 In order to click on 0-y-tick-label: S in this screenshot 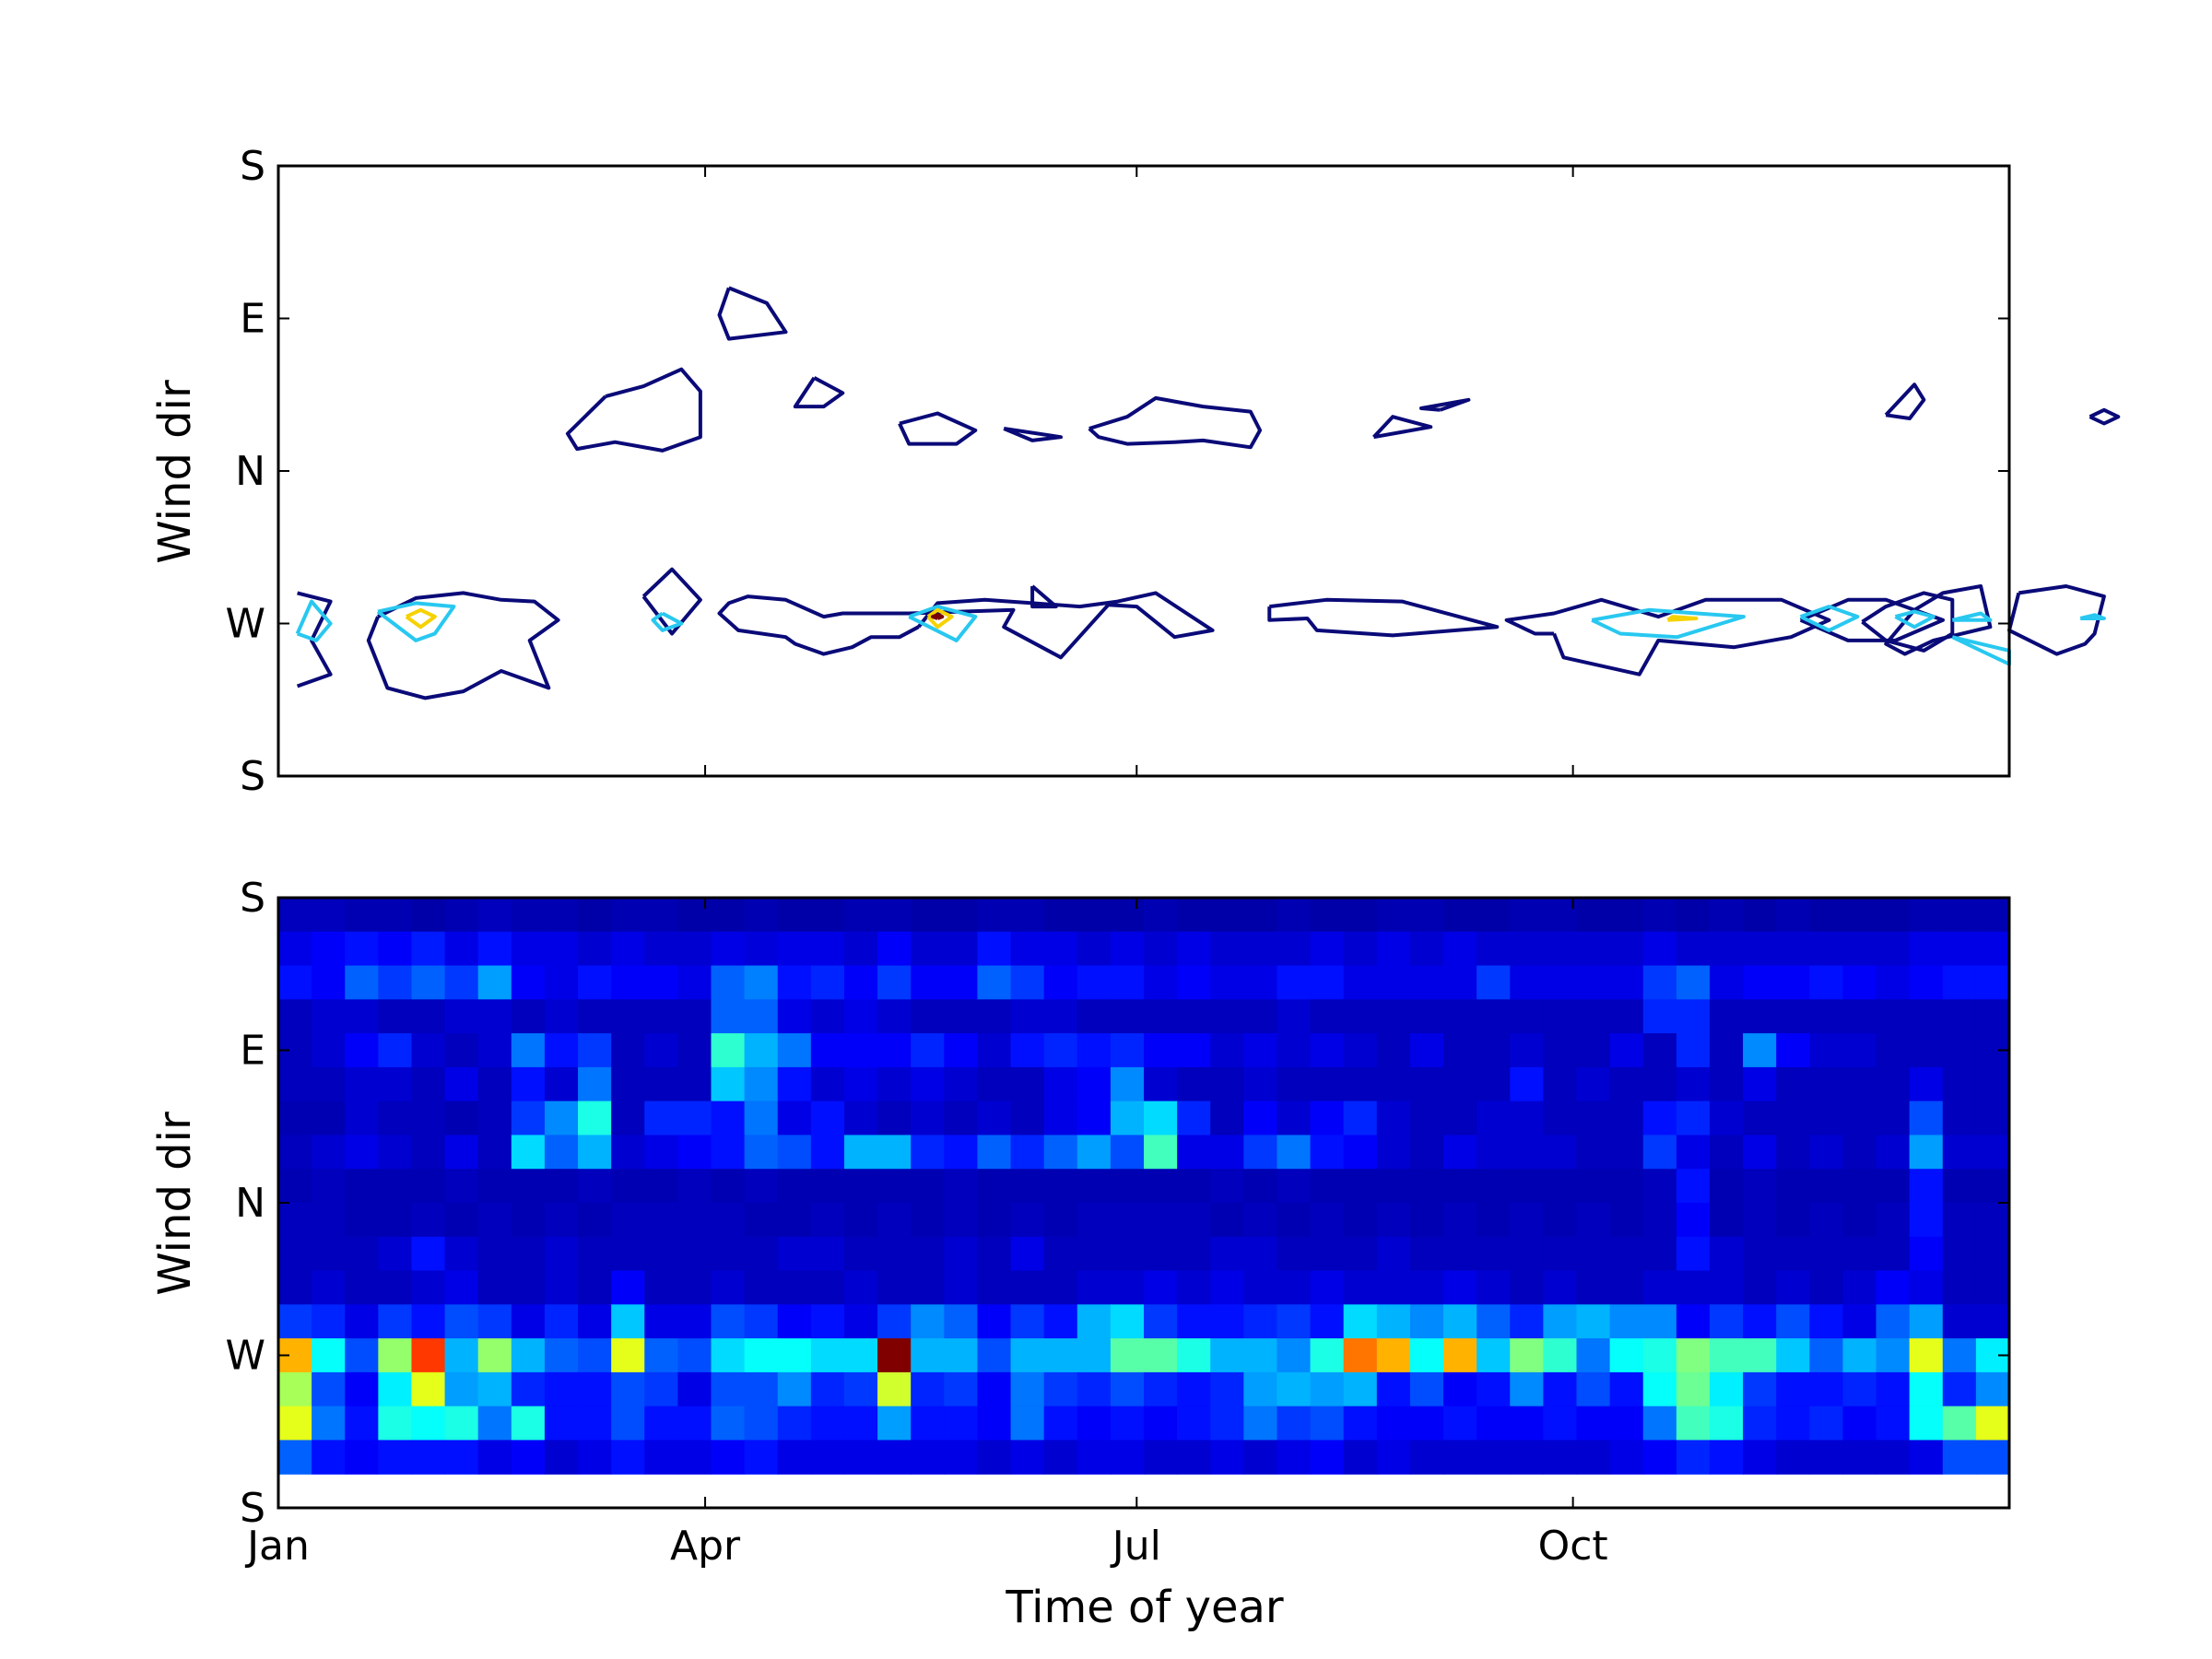, I will do `click(252, 776)`.